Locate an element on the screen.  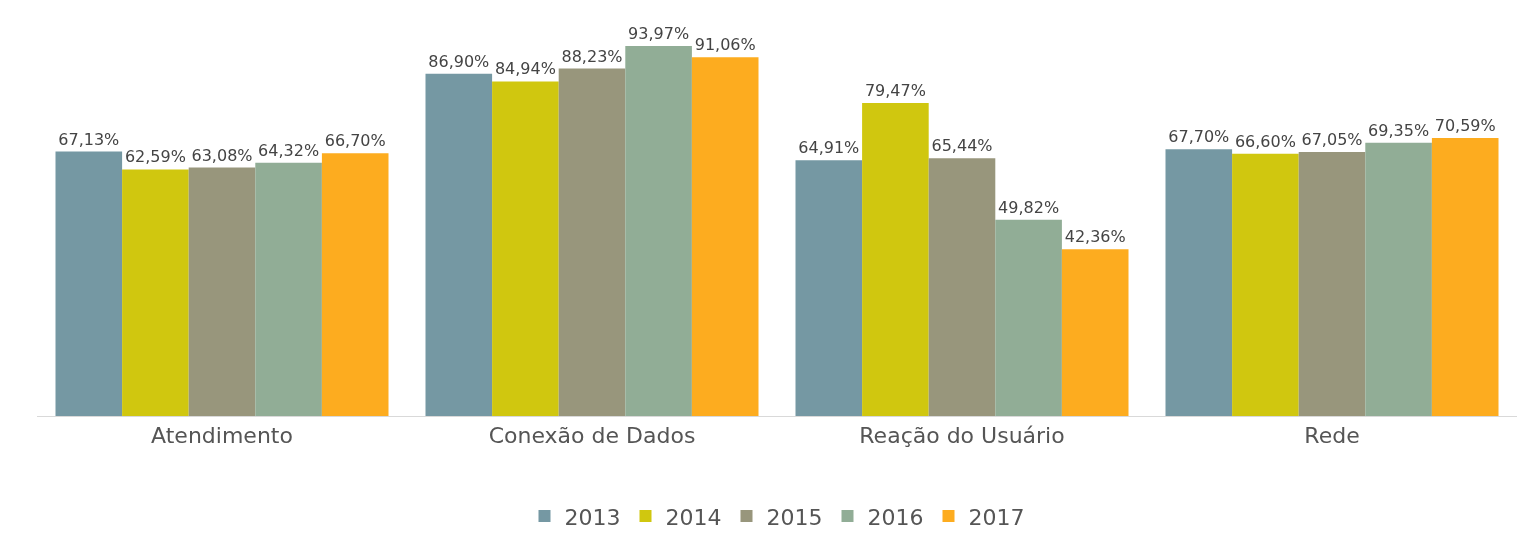
legend-label: 2015 is located at coordinates (794, 517).